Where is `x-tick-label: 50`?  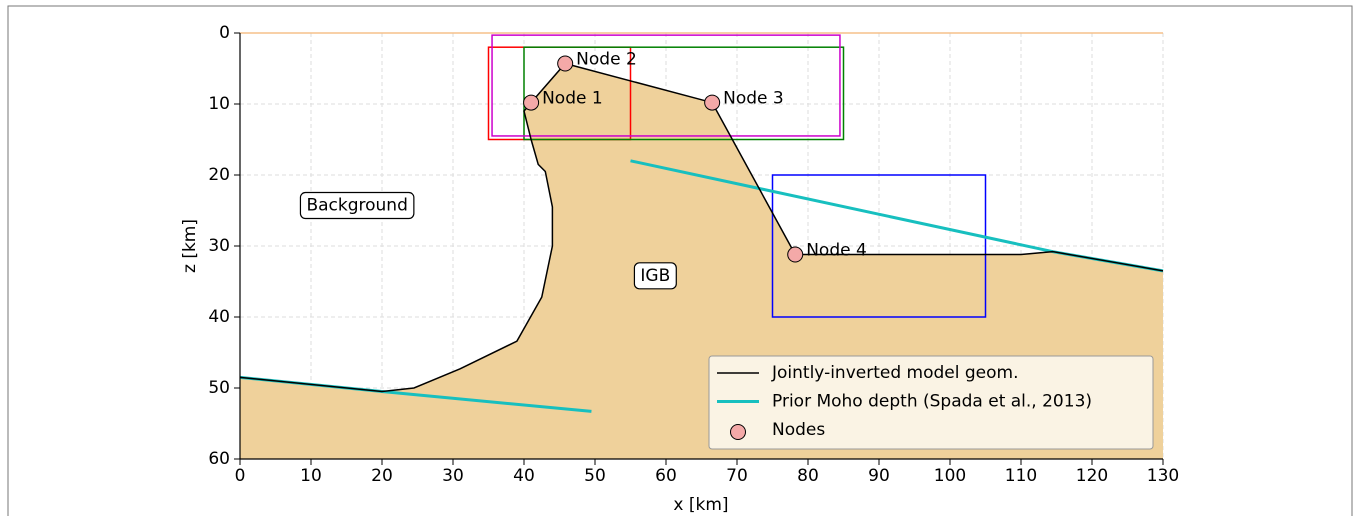 x-tick-label: 50 is located at coordinates (595, 476).